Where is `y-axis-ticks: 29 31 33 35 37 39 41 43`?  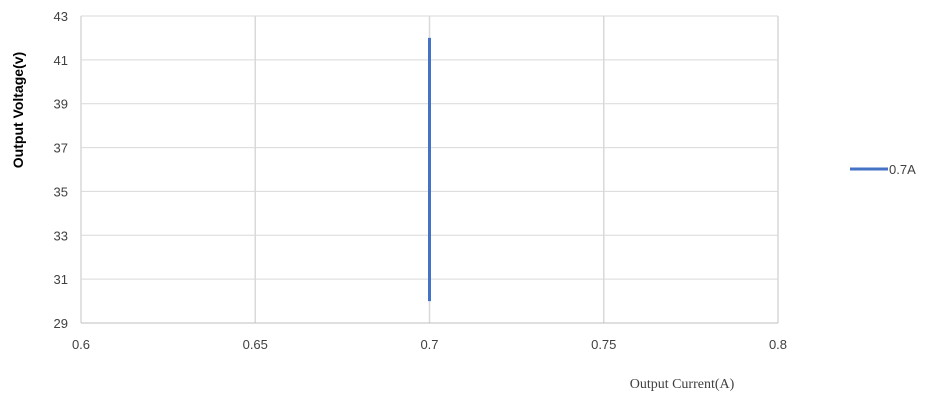
y-axis-ticks: 29 31 33 35 37 39 41 43 is located at coordinates (61, 170).